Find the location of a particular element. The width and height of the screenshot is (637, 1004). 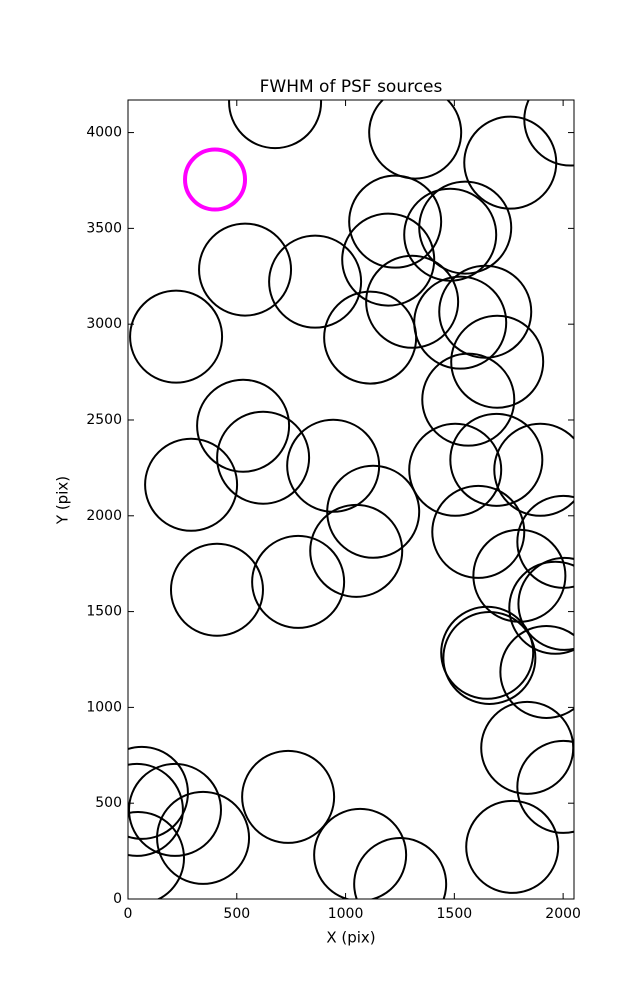

x-tick-label: 0 is located at coordinates (128, 914).